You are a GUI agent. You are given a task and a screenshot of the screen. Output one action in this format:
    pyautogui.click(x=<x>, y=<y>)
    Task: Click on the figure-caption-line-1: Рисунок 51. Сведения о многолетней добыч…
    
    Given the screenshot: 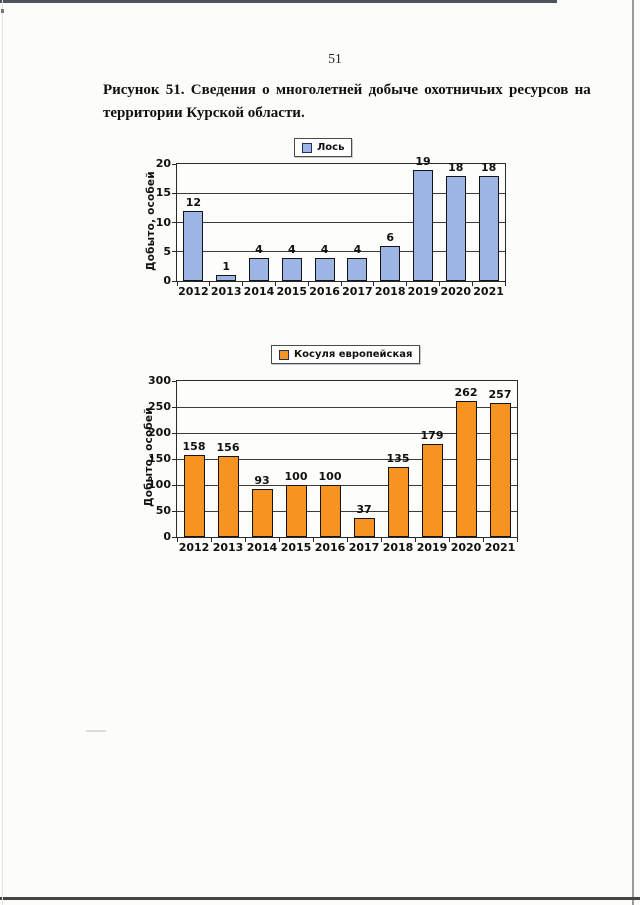 What is the action you would take?
    pyautogui.click(x=347, y=90)
    